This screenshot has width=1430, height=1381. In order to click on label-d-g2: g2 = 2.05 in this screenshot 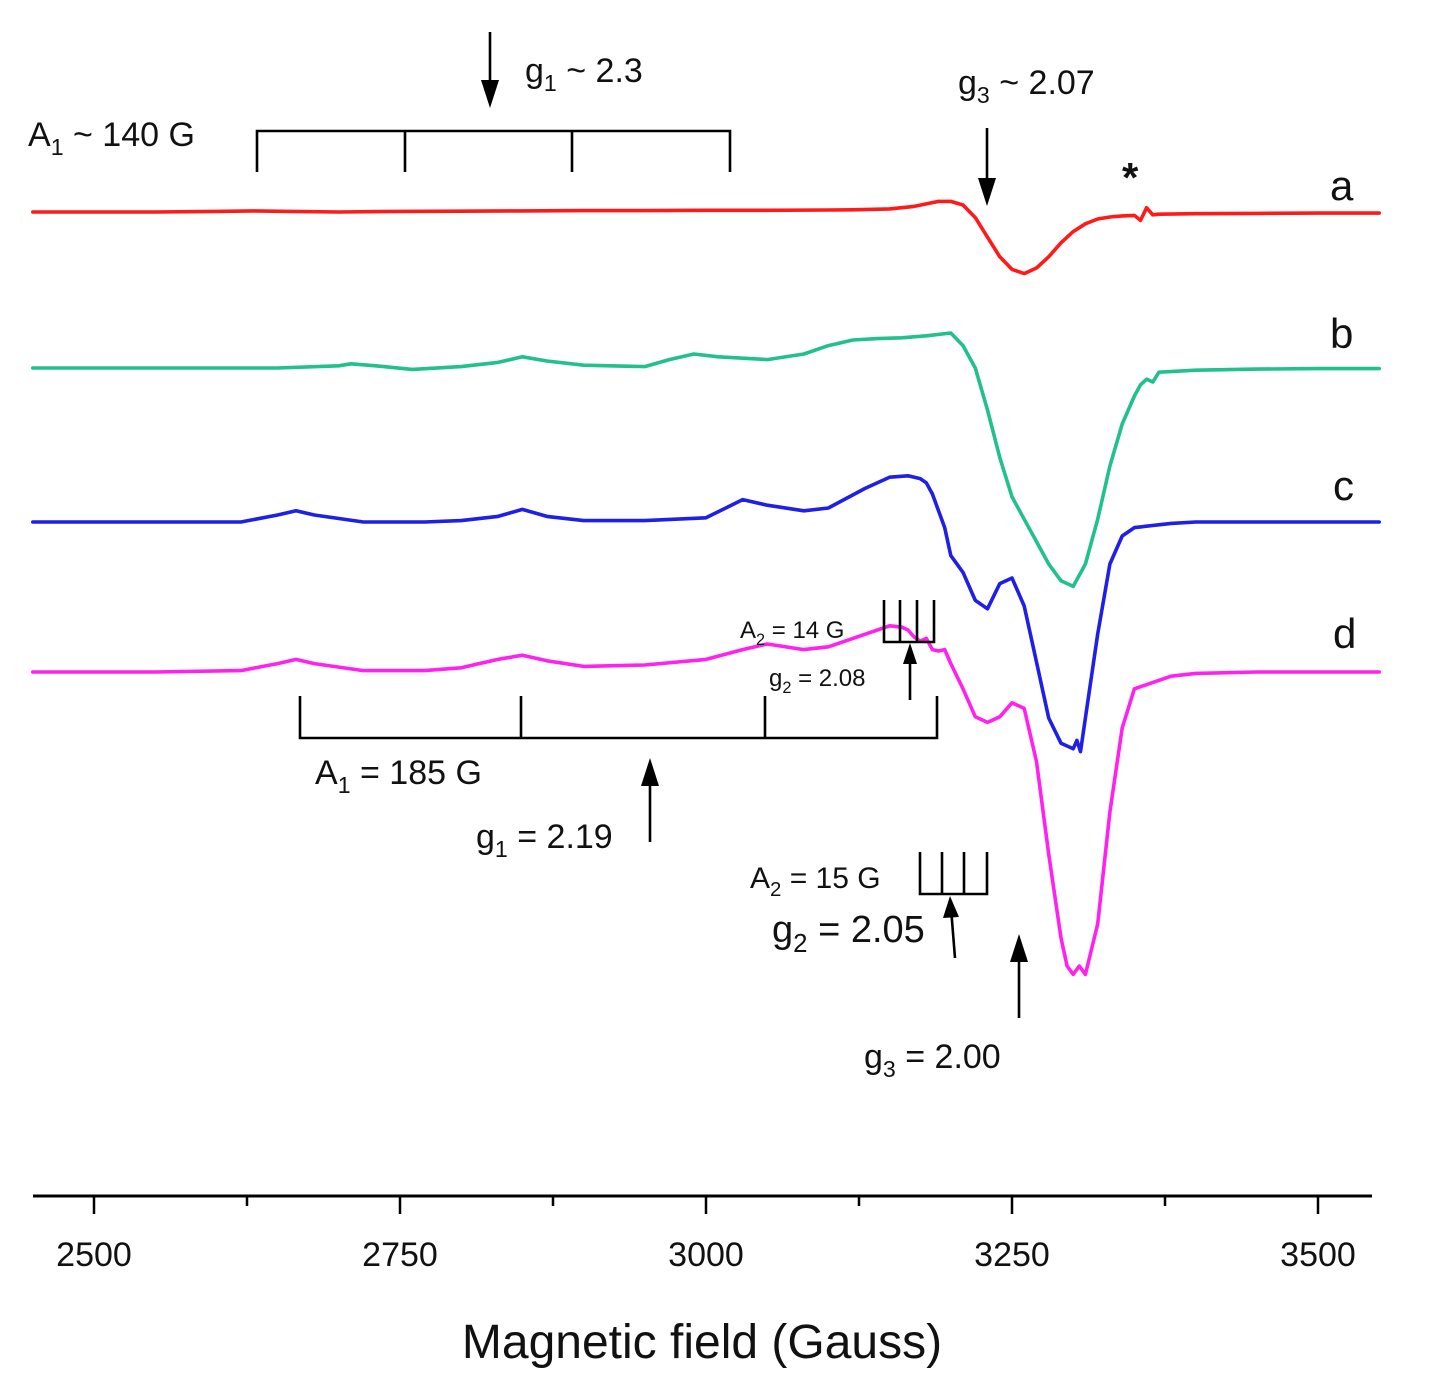, I will do `click(848, 933)`.